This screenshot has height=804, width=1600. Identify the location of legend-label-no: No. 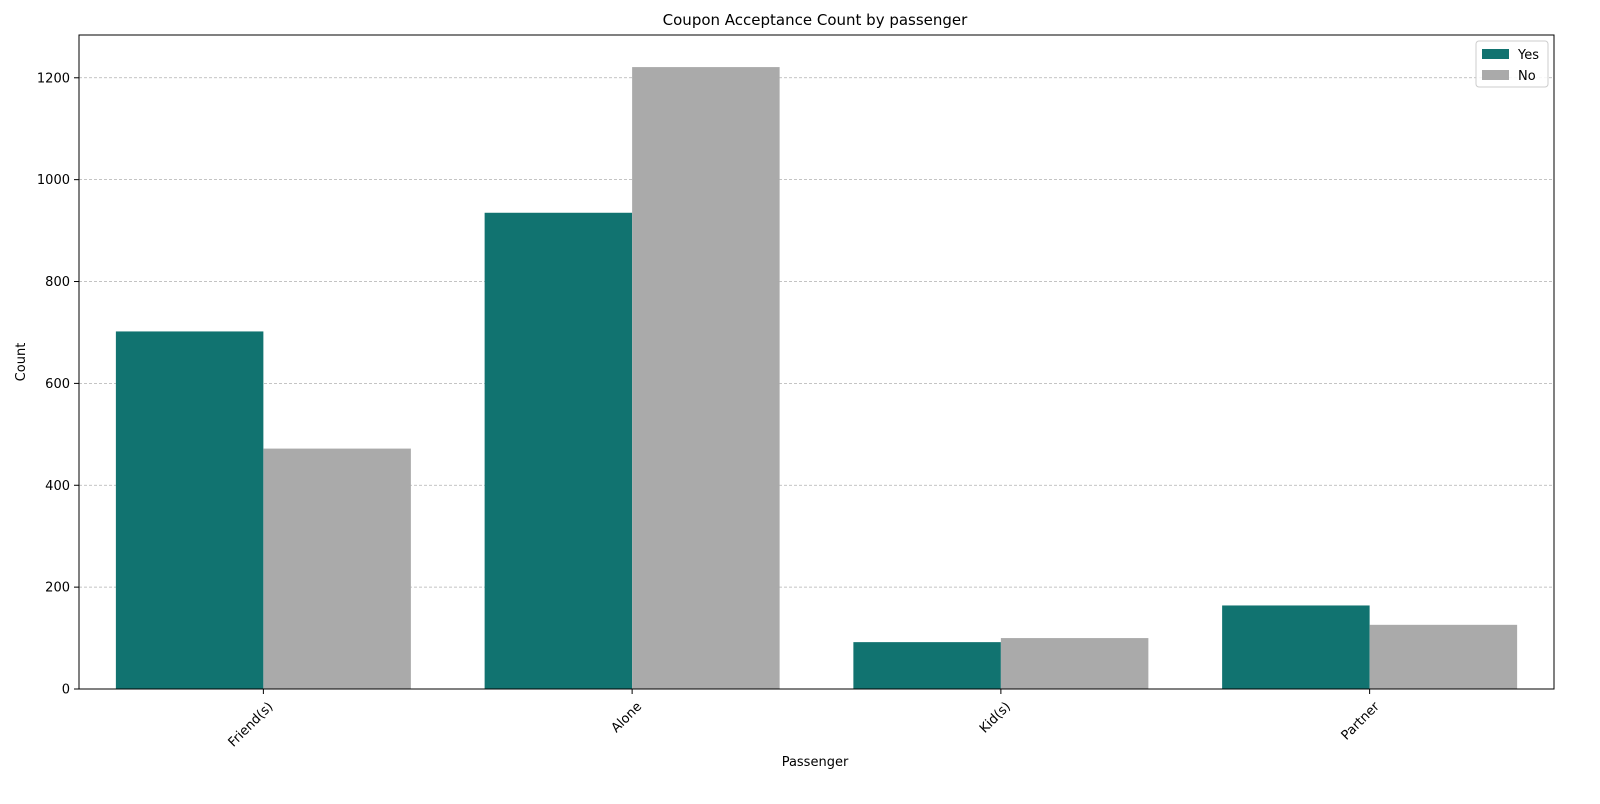
(1527, 76).